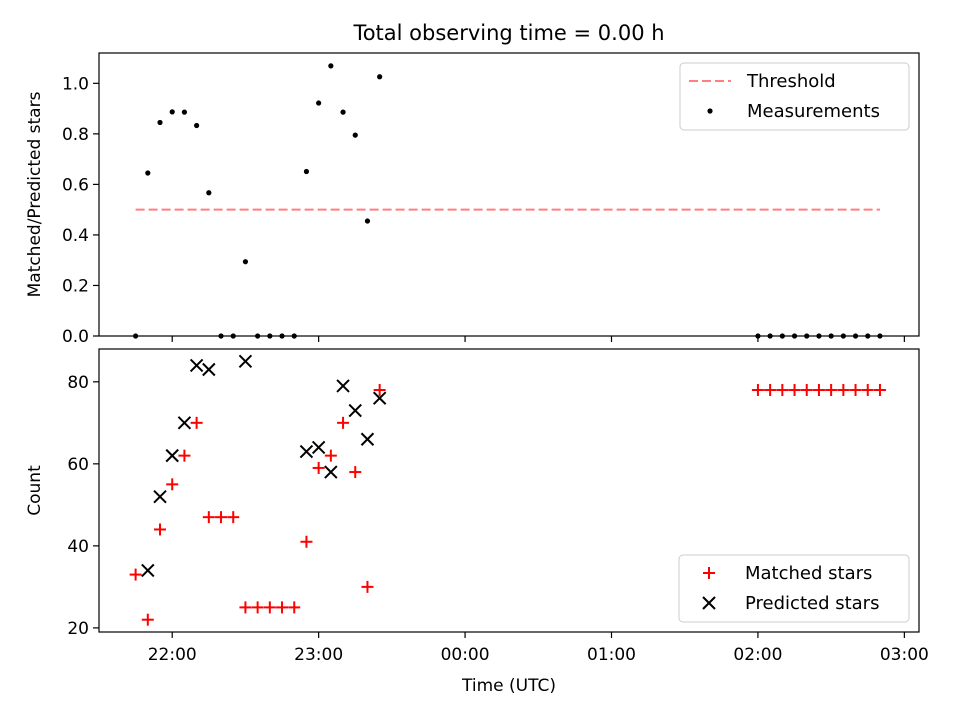 Image resolution: width=960 pixels, height=720 pixels. What do you see at coordinates (78, 547) in the screenshot?
I see `y-tick-label: 40` at bounding box center [78, 547].